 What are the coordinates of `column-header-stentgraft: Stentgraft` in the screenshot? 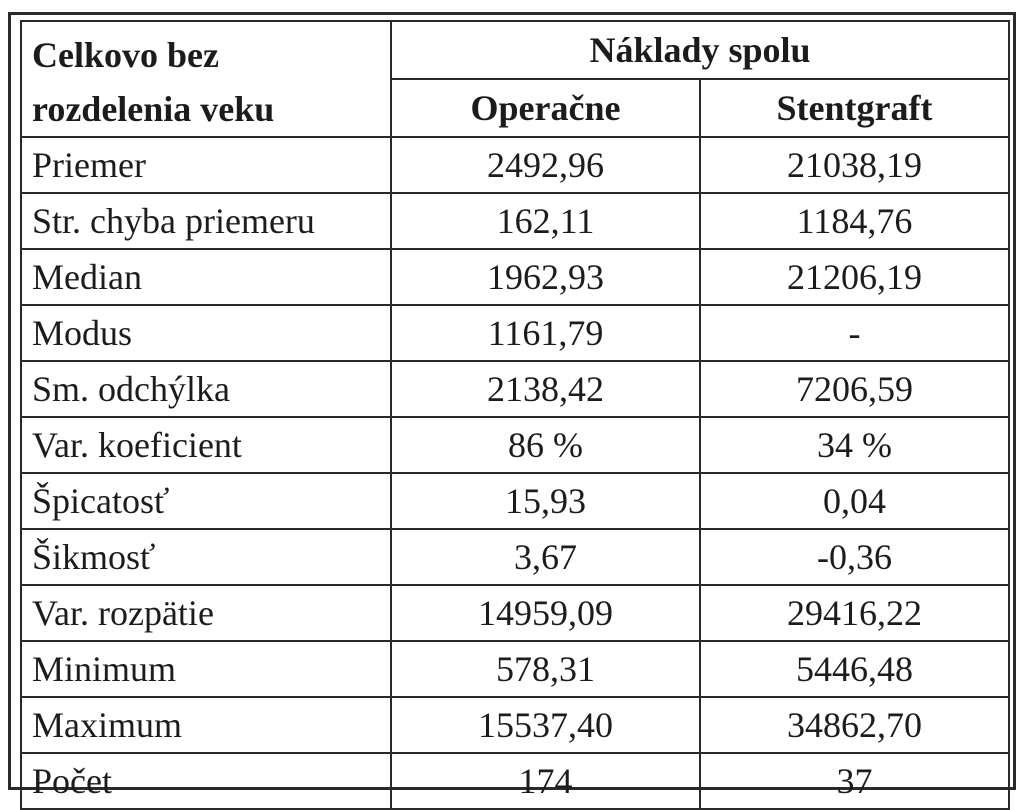 It's located at (854, 108).